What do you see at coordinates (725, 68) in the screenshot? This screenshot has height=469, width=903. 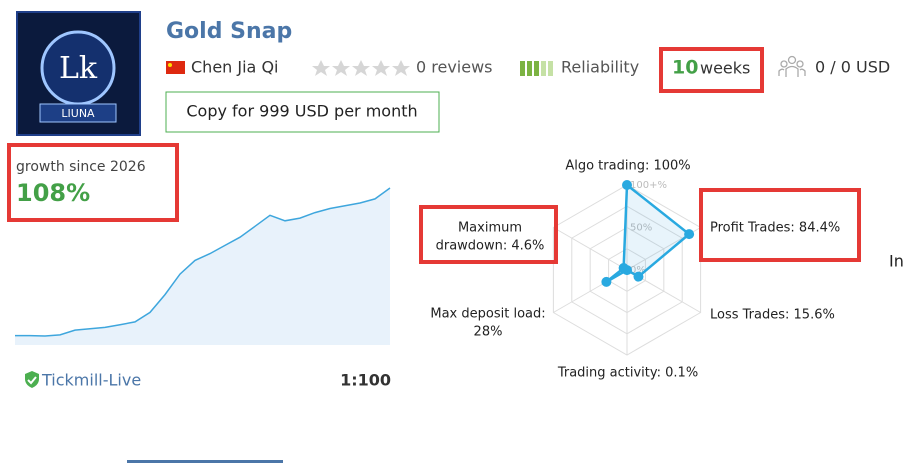 I see `weeks-unit: weeks` at bounding box center [725, 68].